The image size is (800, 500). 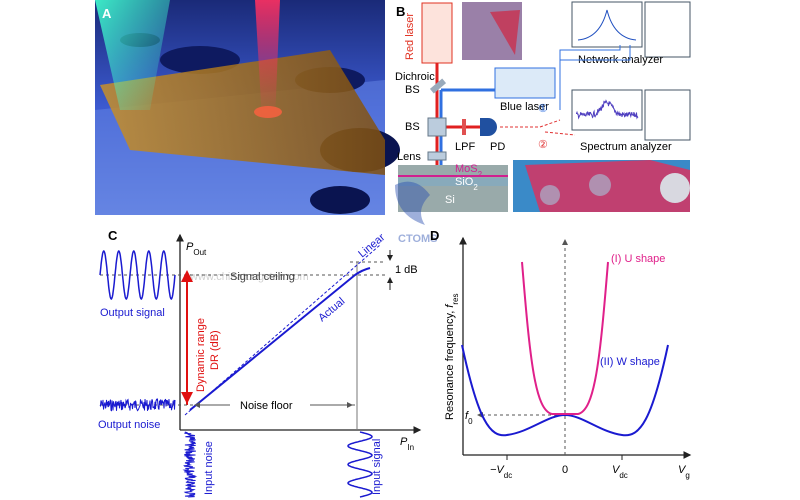 I want to click on actual-curve, so click(x=280, y=339).